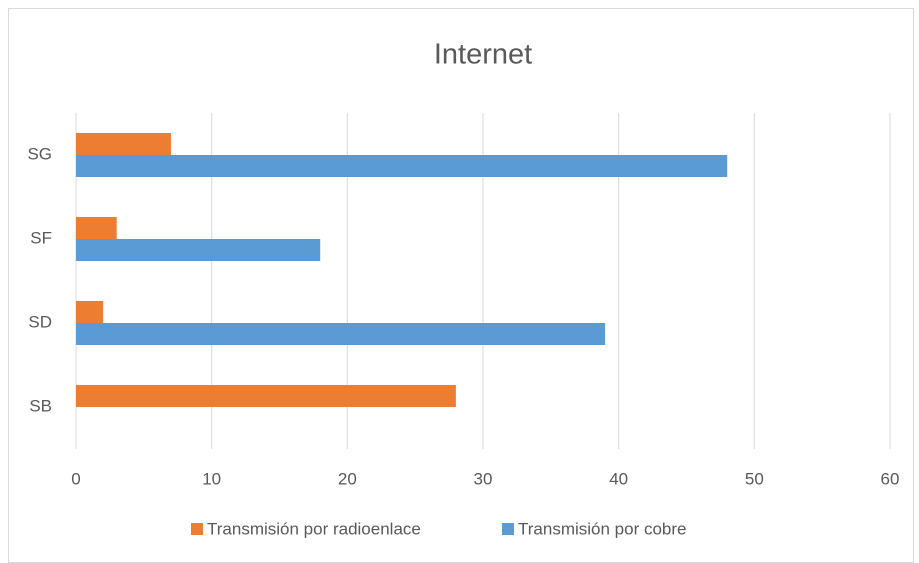  What do you see at coordinates (40, 405) in the screenshot?
I see `y-tick-label: SB` at bounding box center [40, 405].